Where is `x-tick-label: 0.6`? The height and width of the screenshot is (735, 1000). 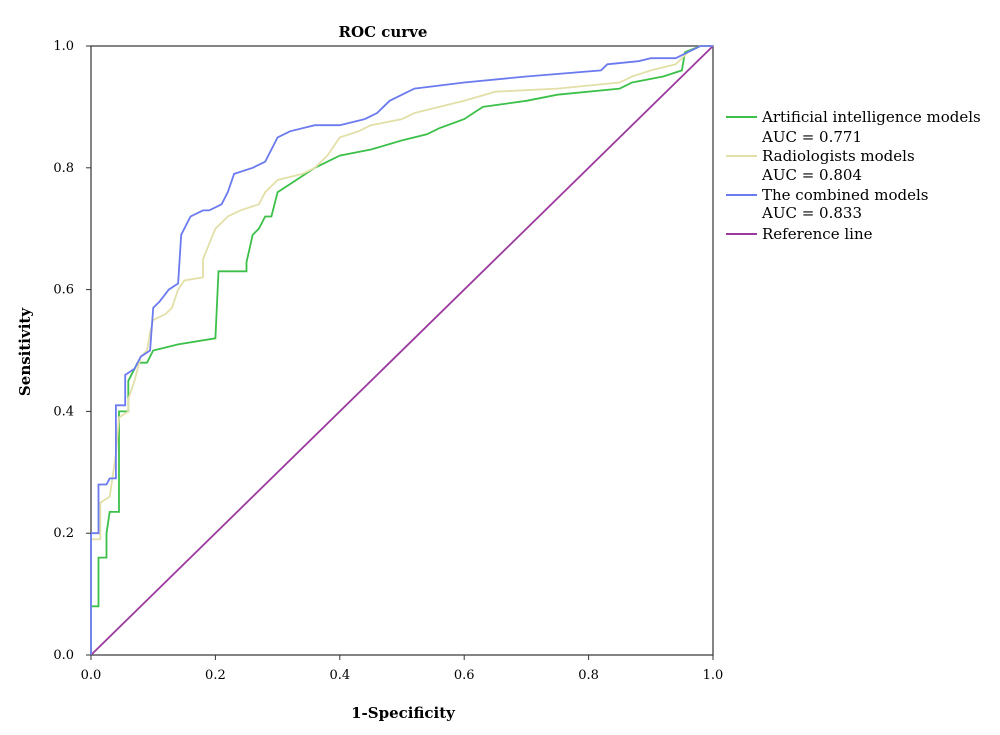 x-tick-label: 0.6 is located at coordinates (464, 675).